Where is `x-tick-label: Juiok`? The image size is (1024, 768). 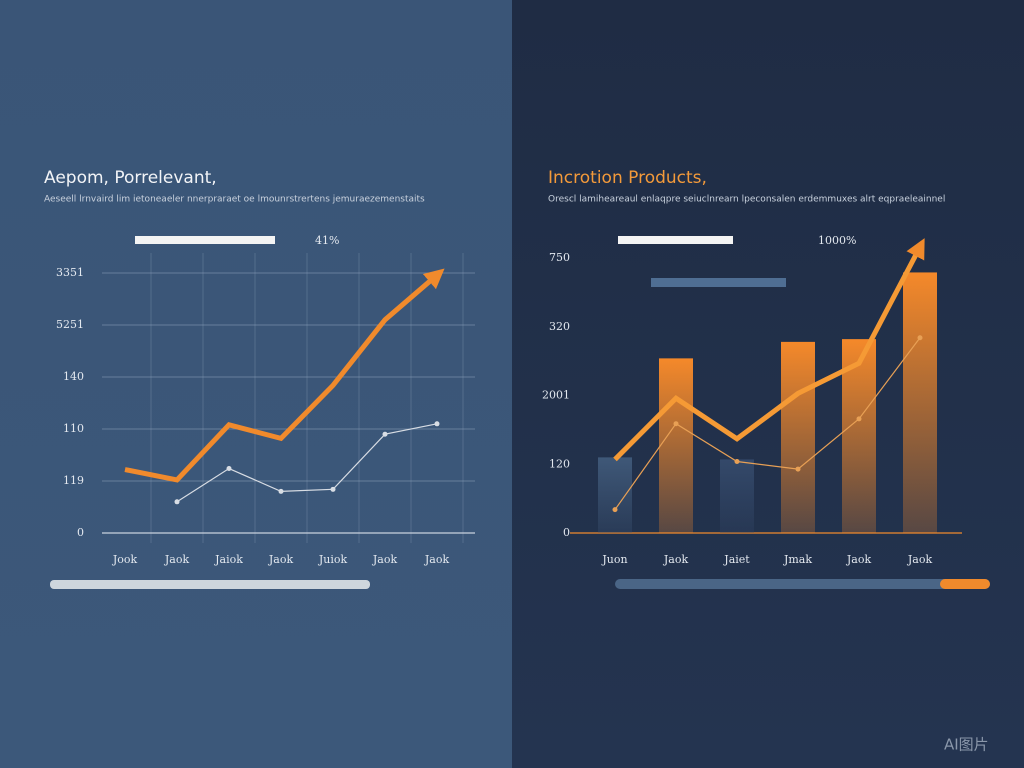 x-tick-label: Juiok is located at coordinates (333, 559).